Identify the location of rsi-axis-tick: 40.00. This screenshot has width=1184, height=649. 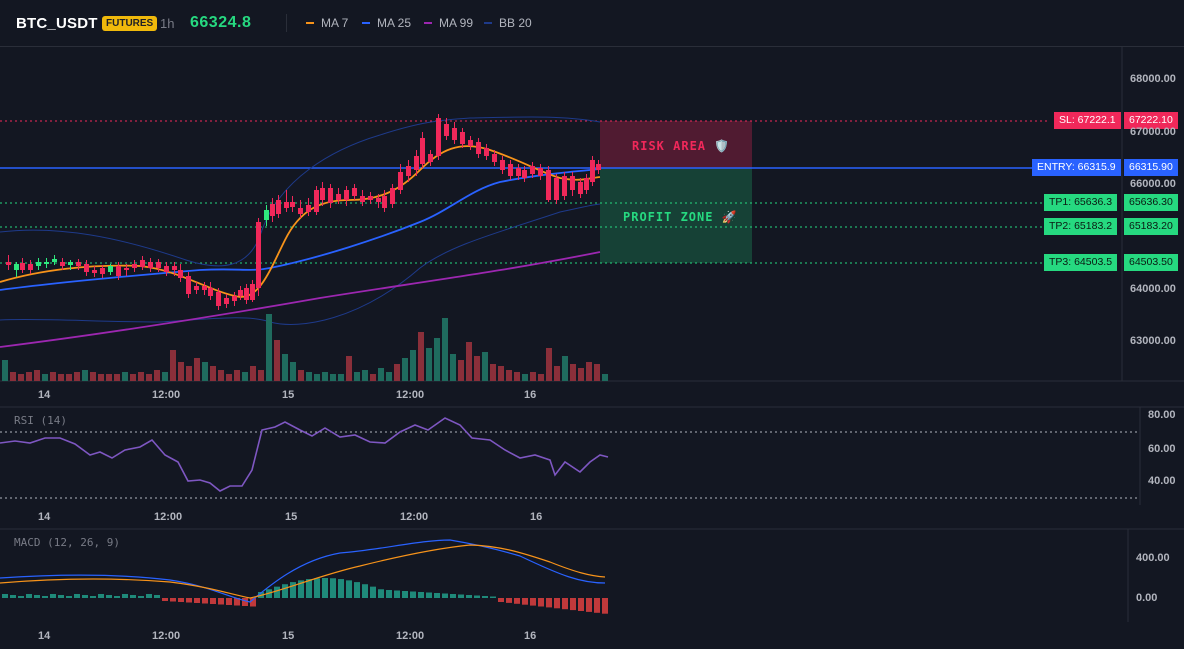
(1162, 481).